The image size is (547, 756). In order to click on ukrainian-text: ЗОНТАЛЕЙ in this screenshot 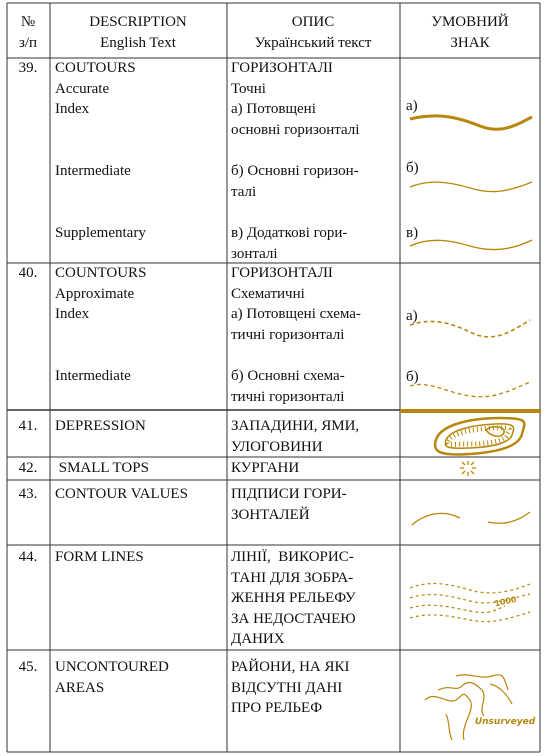, I will do `click(270, 514)`.